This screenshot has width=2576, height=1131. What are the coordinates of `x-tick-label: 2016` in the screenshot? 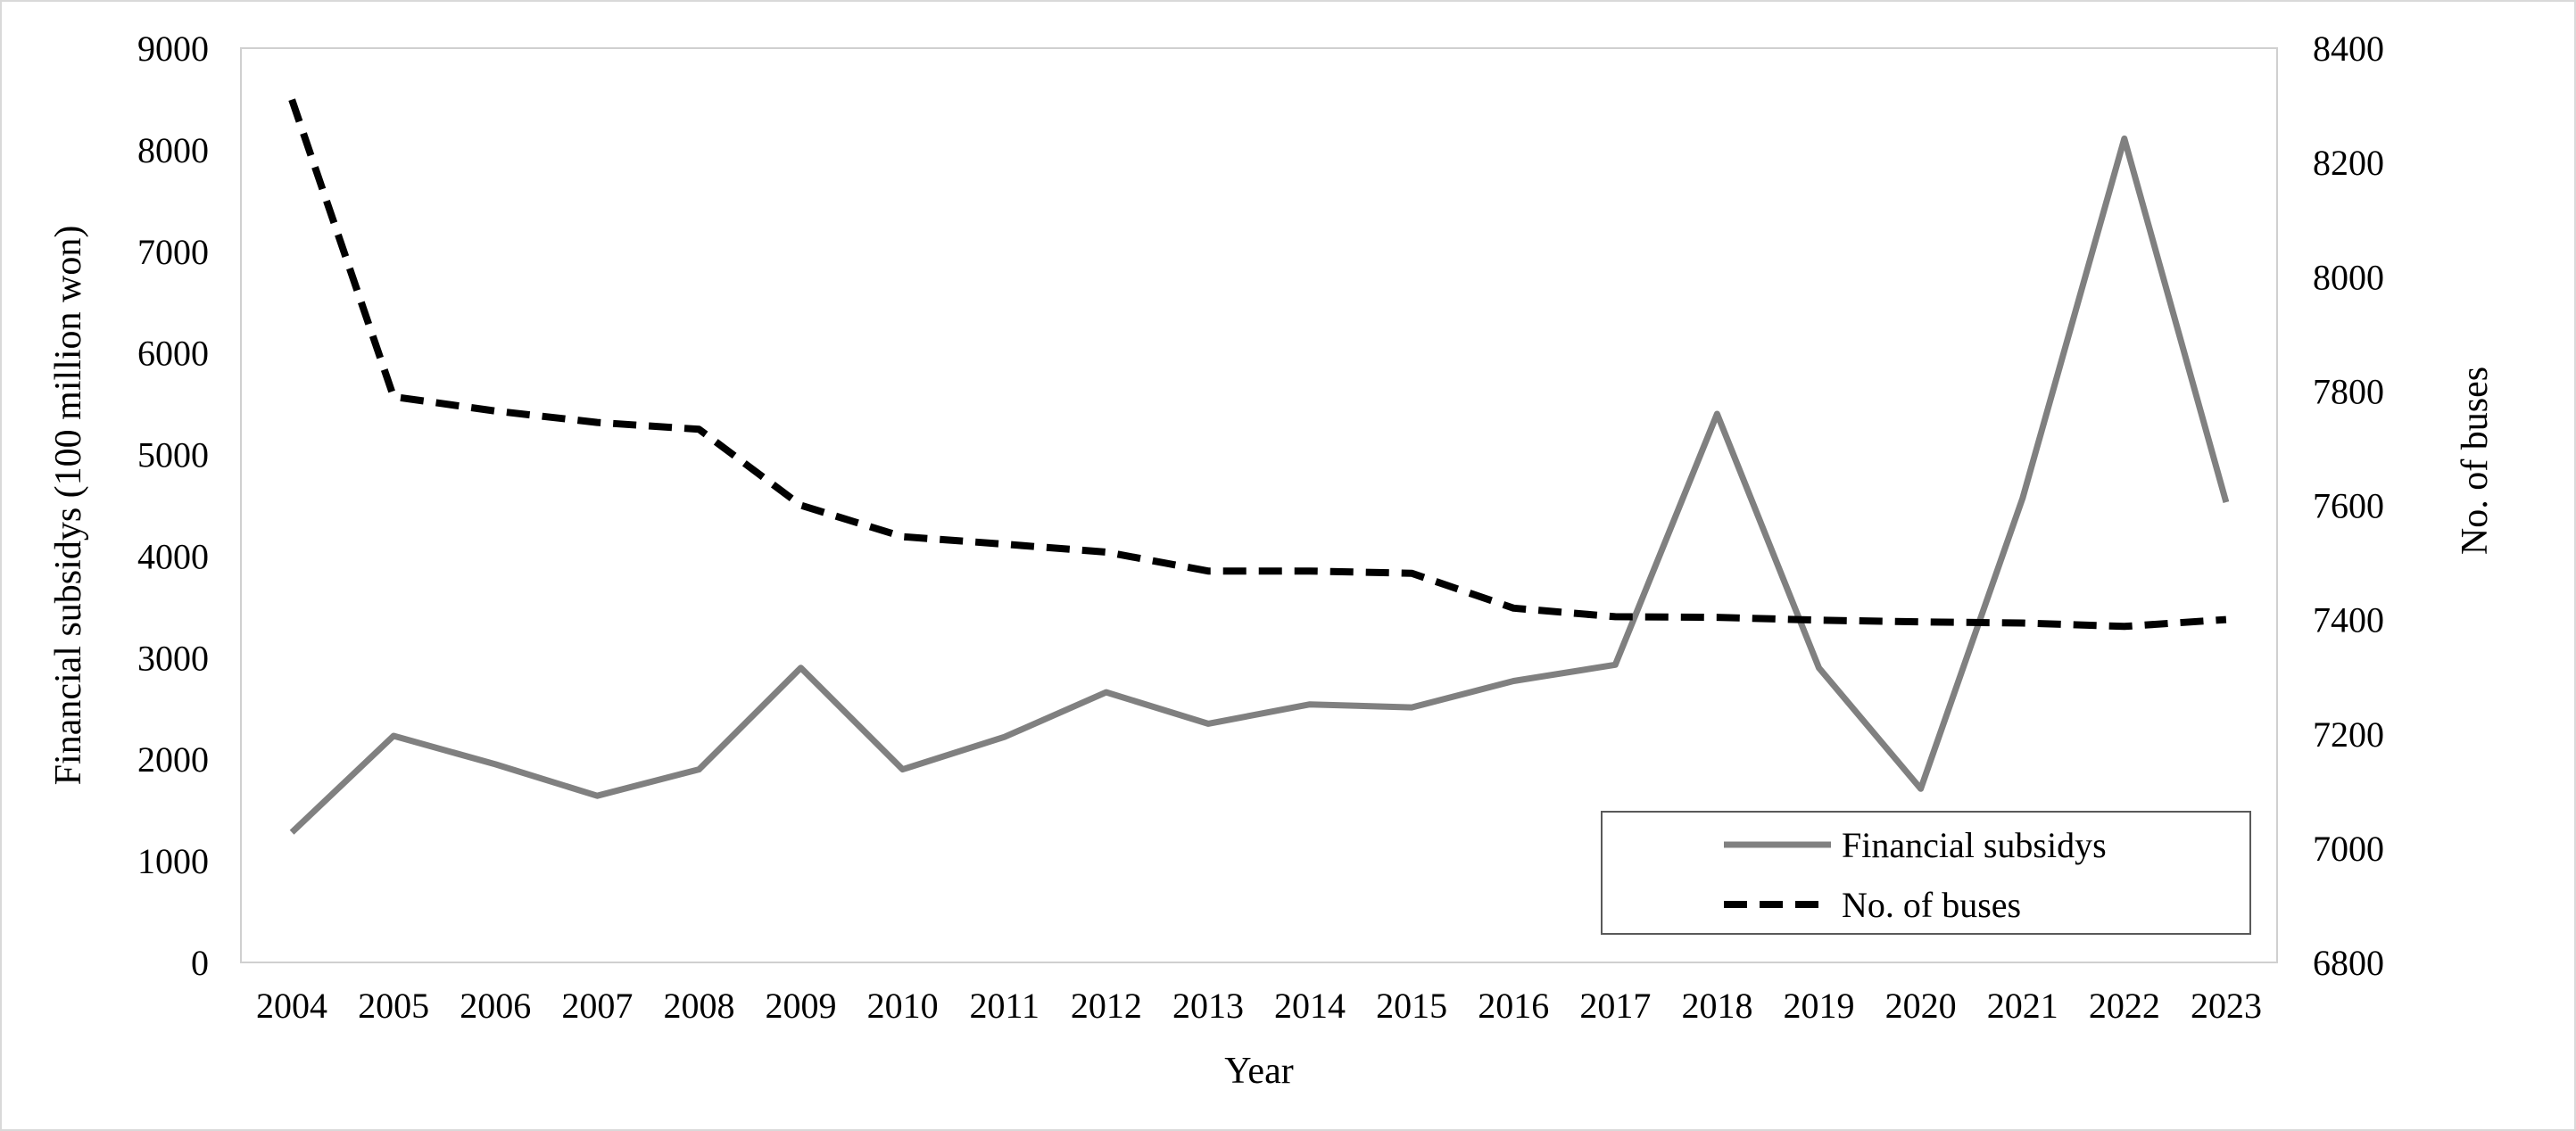 It's located at (1513, 1006).